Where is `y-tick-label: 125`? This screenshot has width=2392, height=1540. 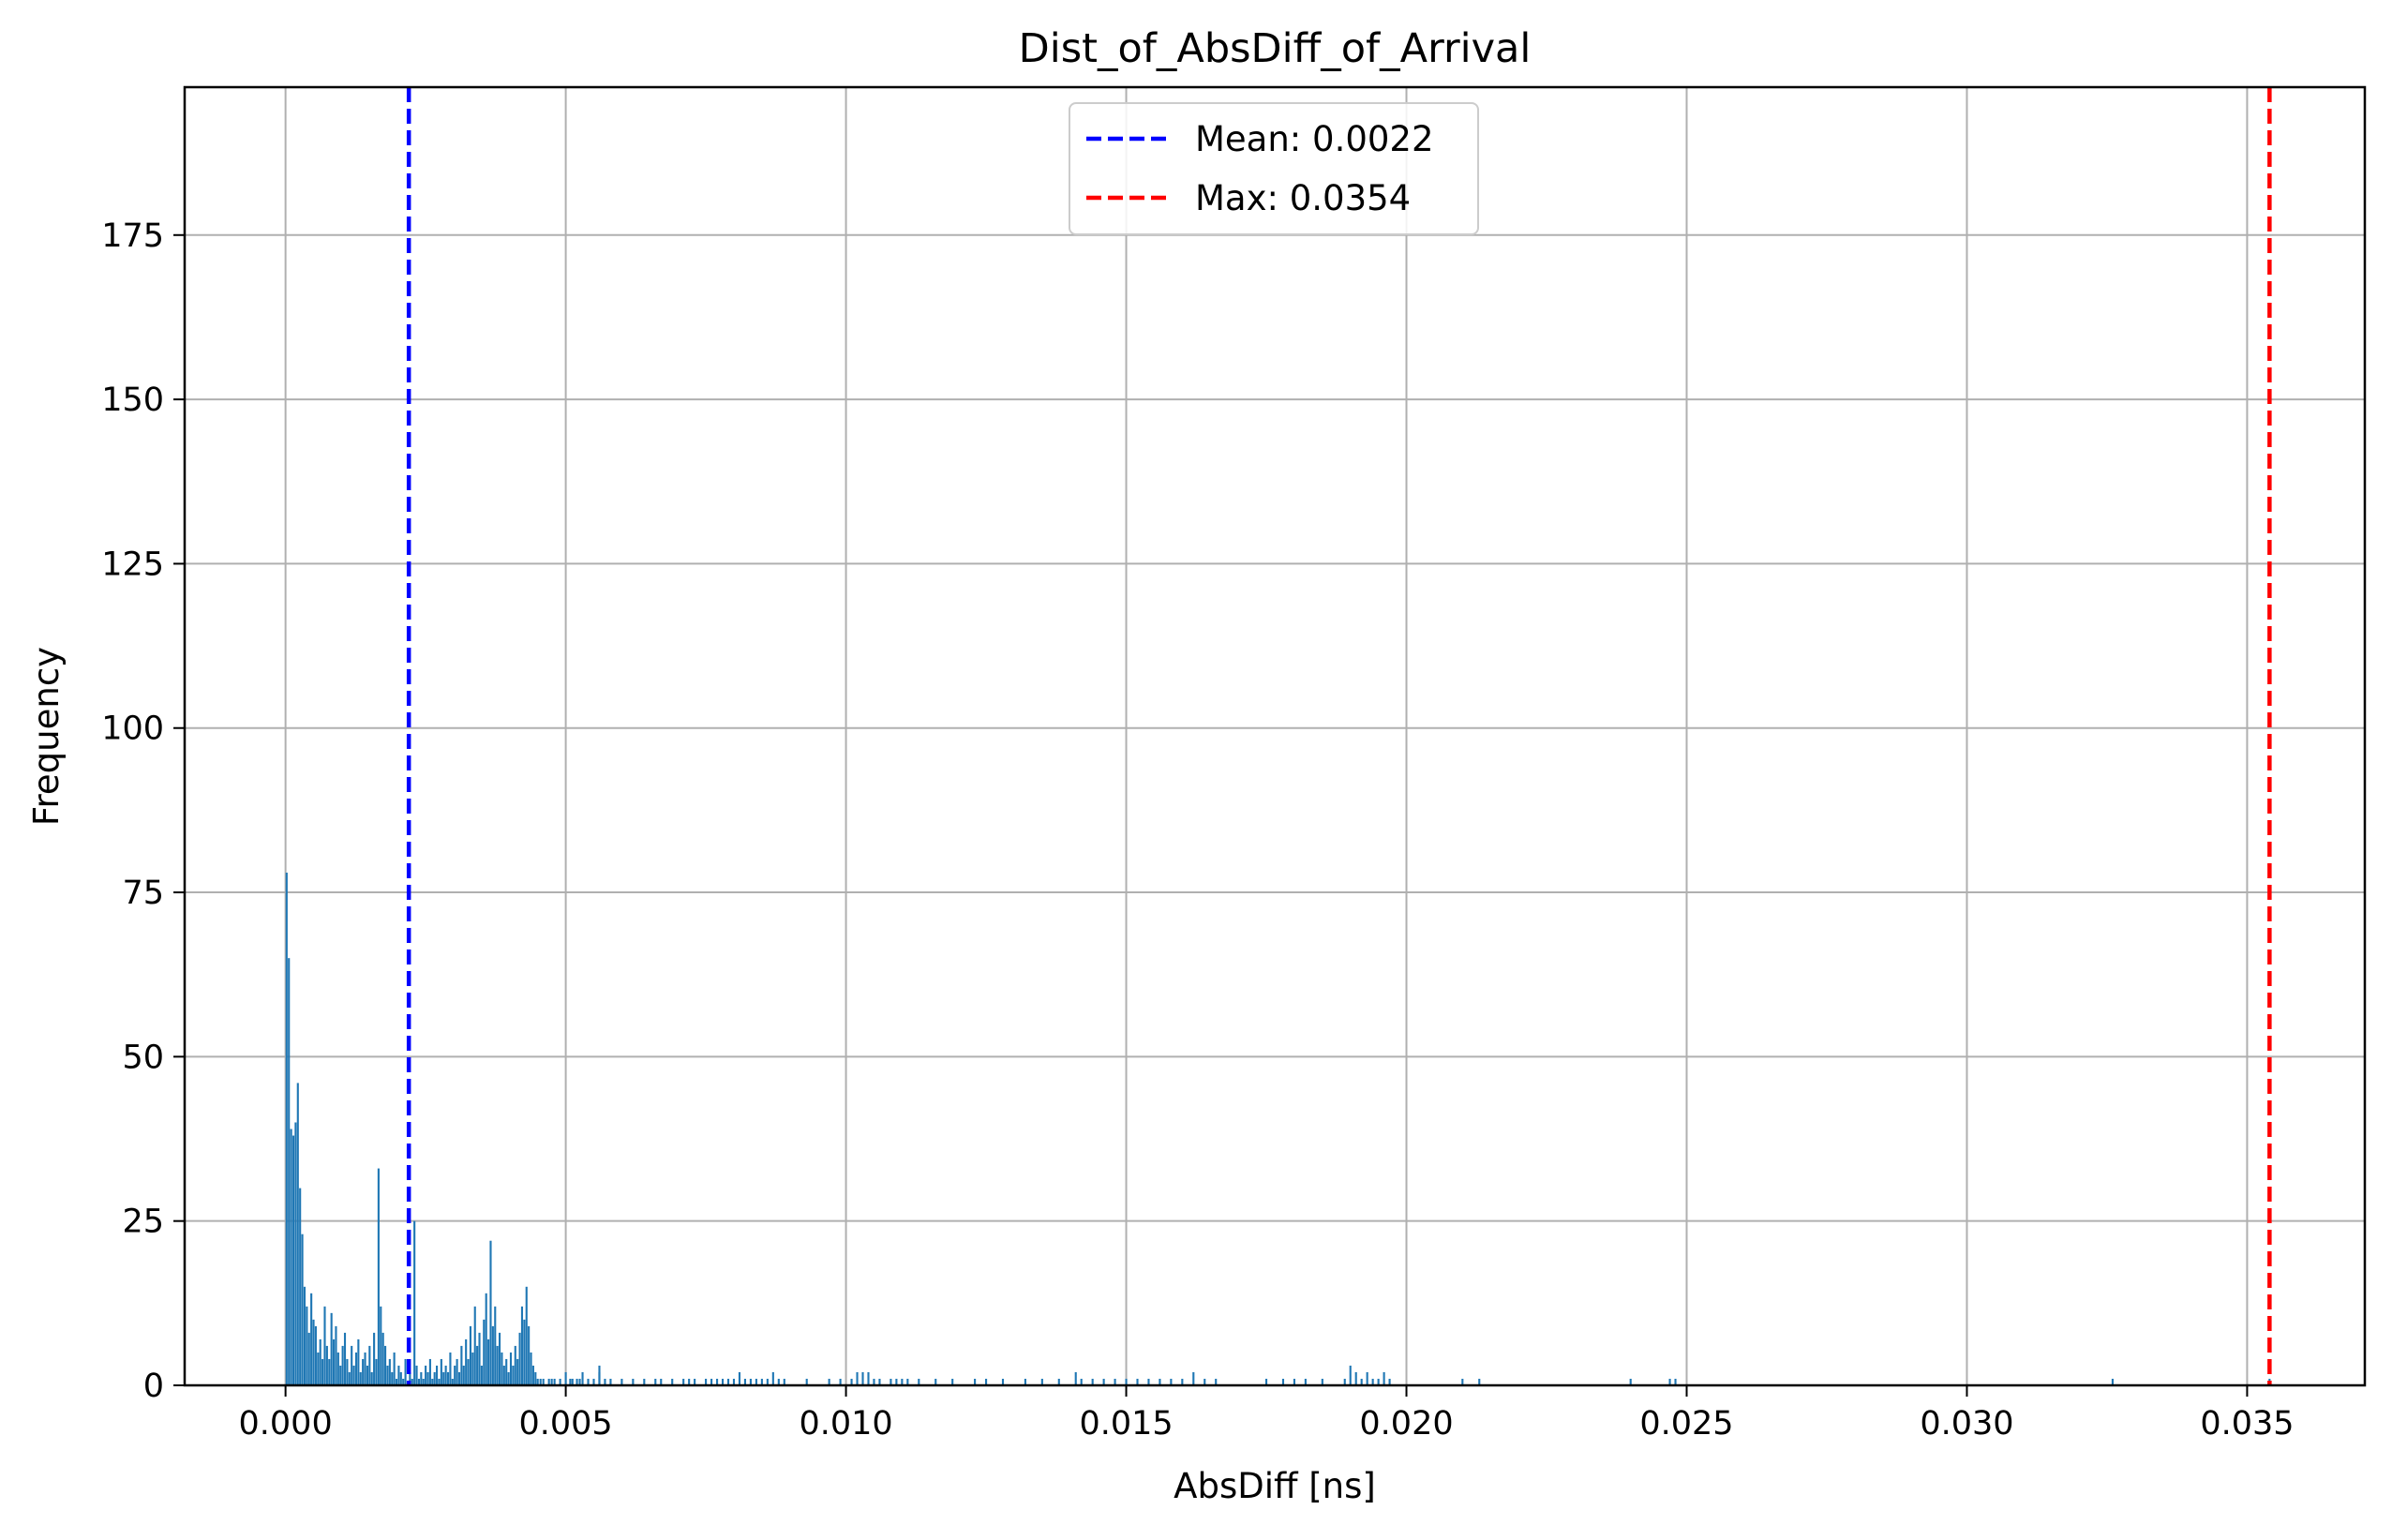 y-tick-label: 125 is located at coordinates (132, 564).